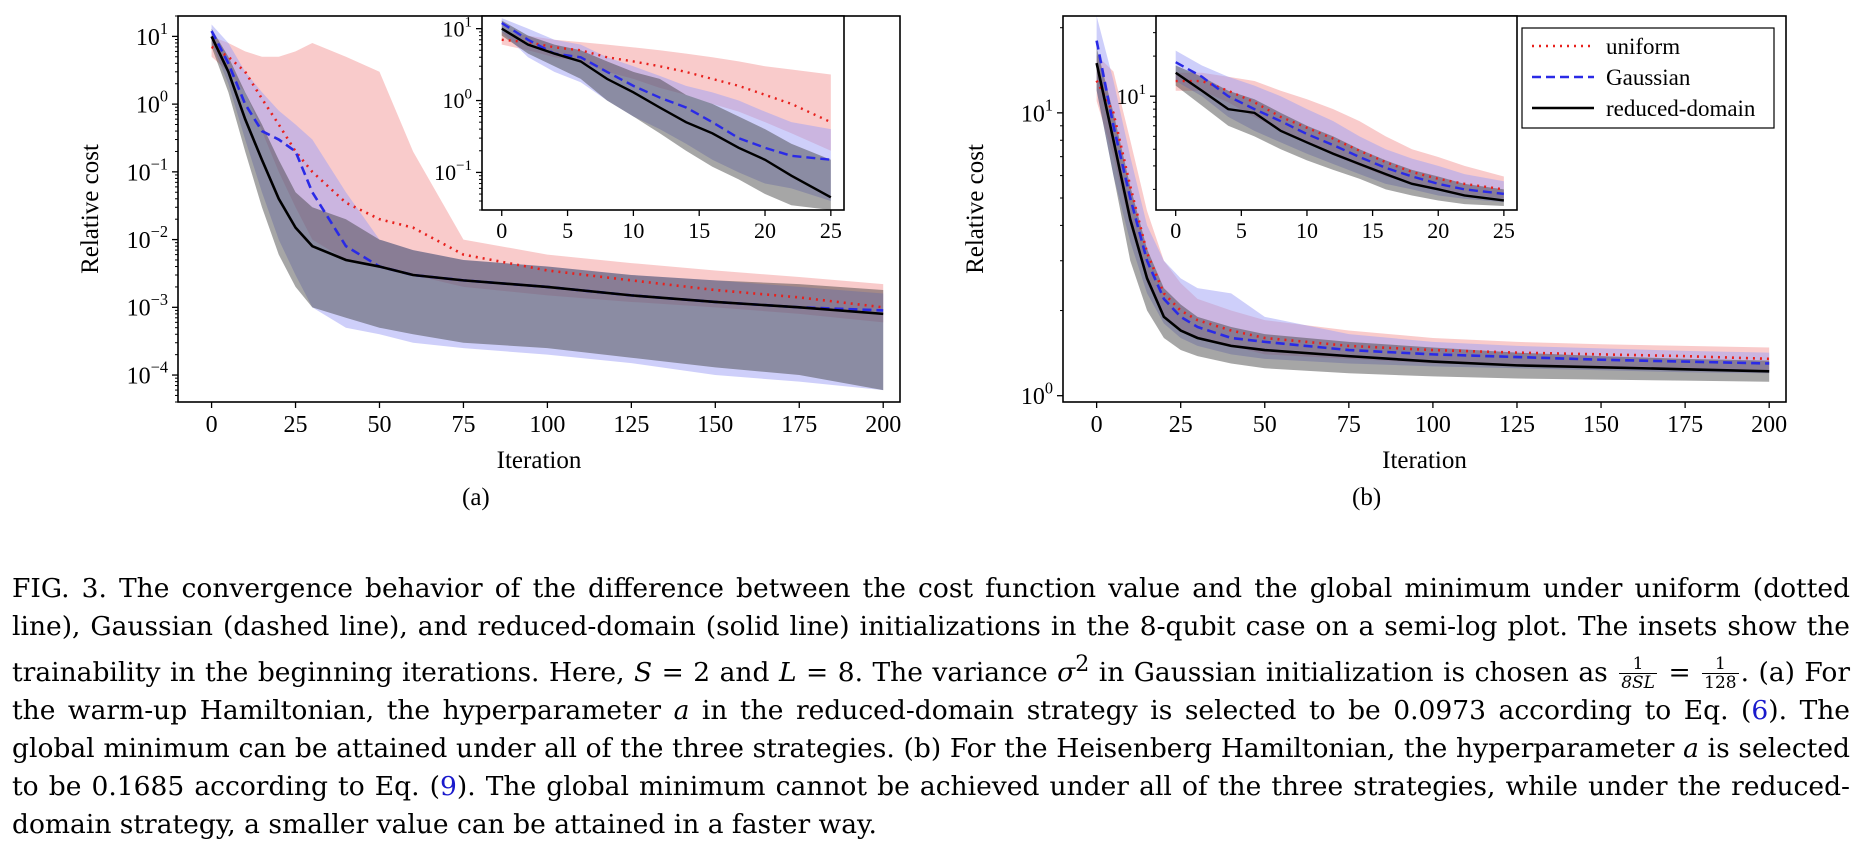  What do you see at coordinates (1638, 674) in the screenshot?
I see `caption-fraction-1: 1 8SL` at bounding box center [1638, 674].